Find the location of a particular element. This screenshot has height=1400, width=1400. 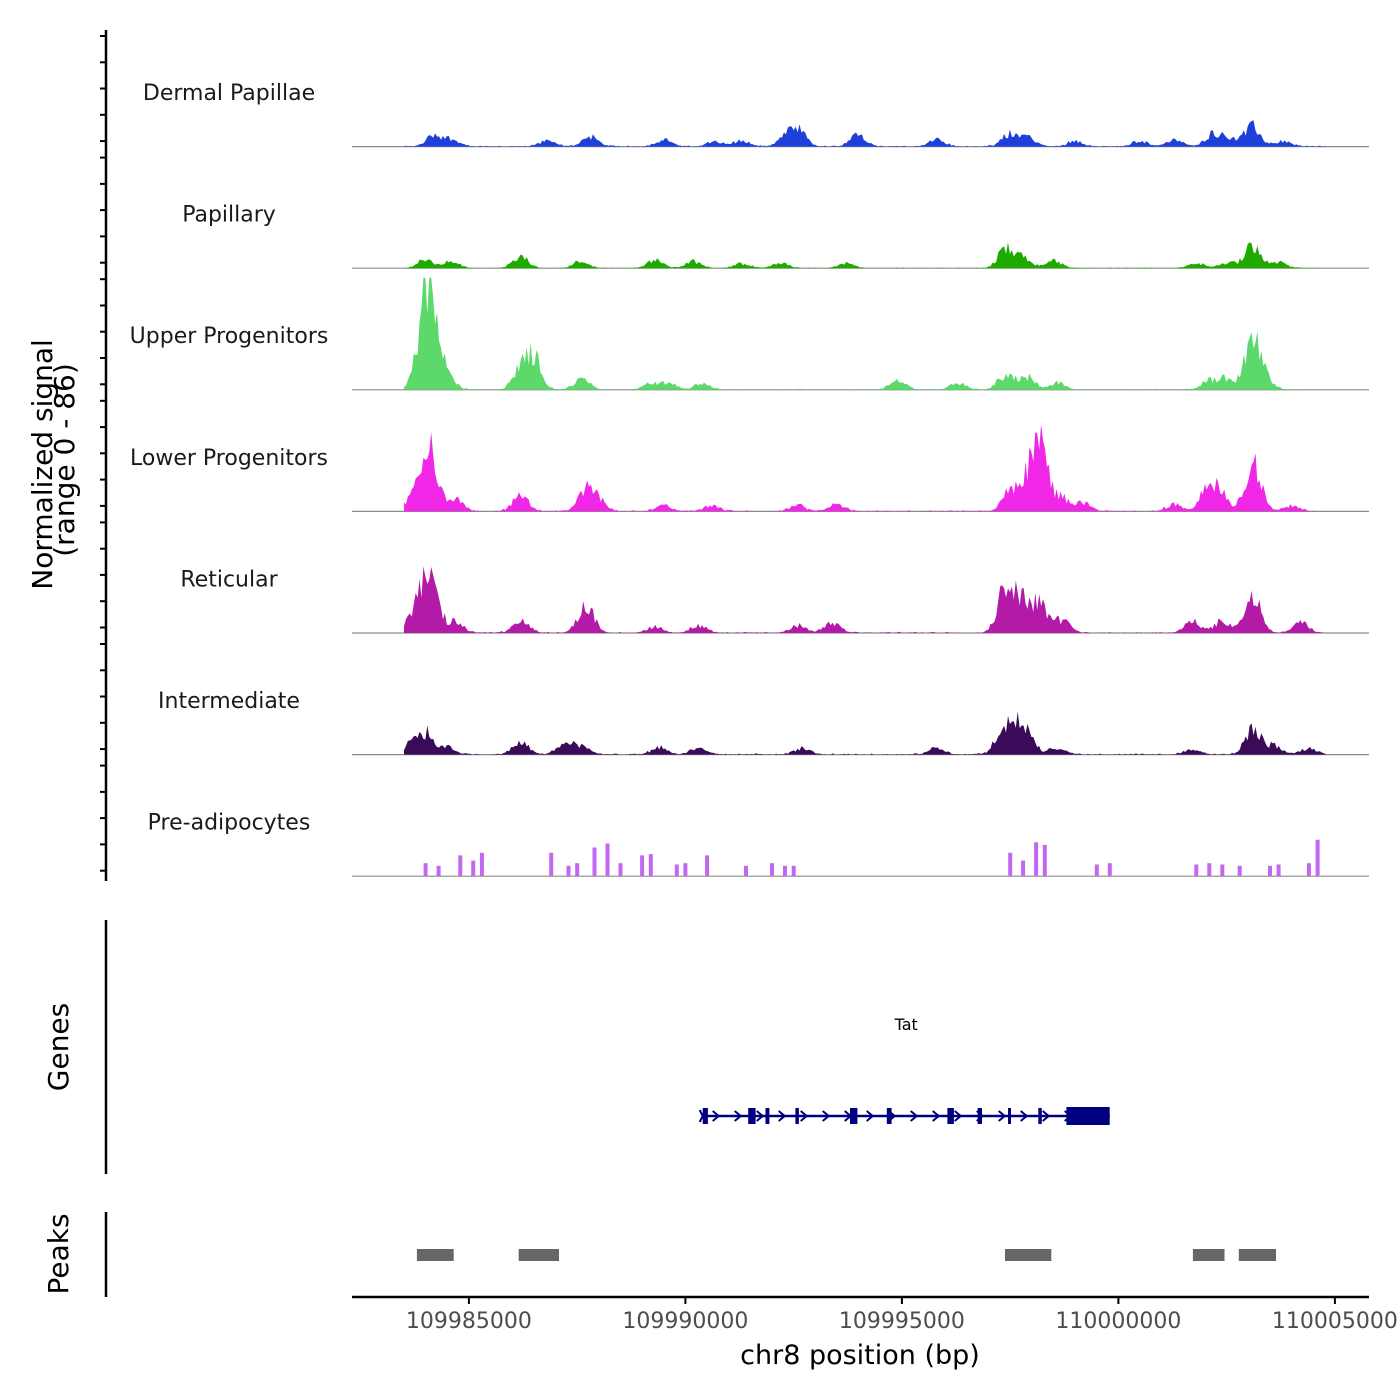

track-reticular: Reticular is located at coordinates (774, 600).